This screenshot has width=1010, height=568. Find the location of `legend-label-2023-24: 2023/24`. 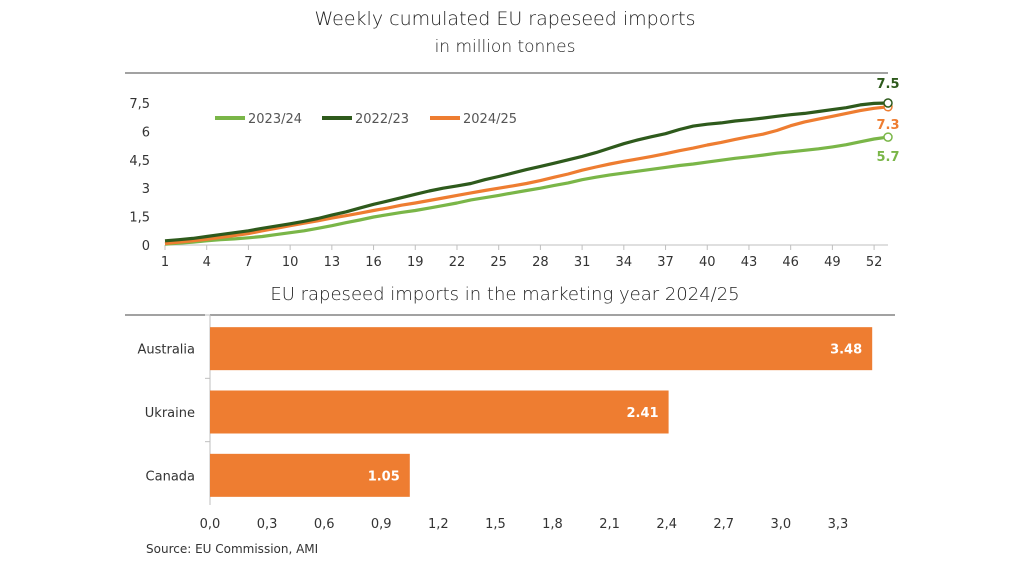

legend-label-2023-24: 2023/24 is located at coordinates (275, 119).